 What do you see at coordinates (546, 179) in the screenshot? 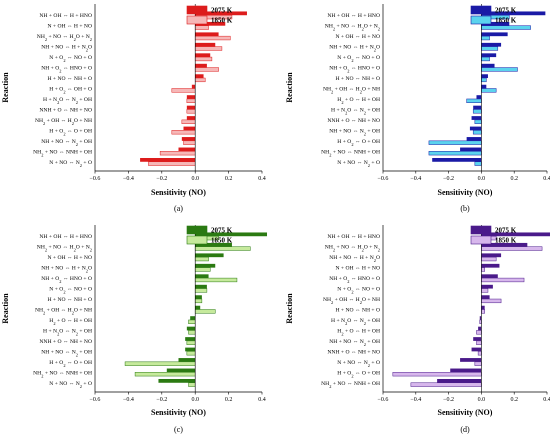
I see `x-tick-label: 0.4` at bounding box center [546, 179].